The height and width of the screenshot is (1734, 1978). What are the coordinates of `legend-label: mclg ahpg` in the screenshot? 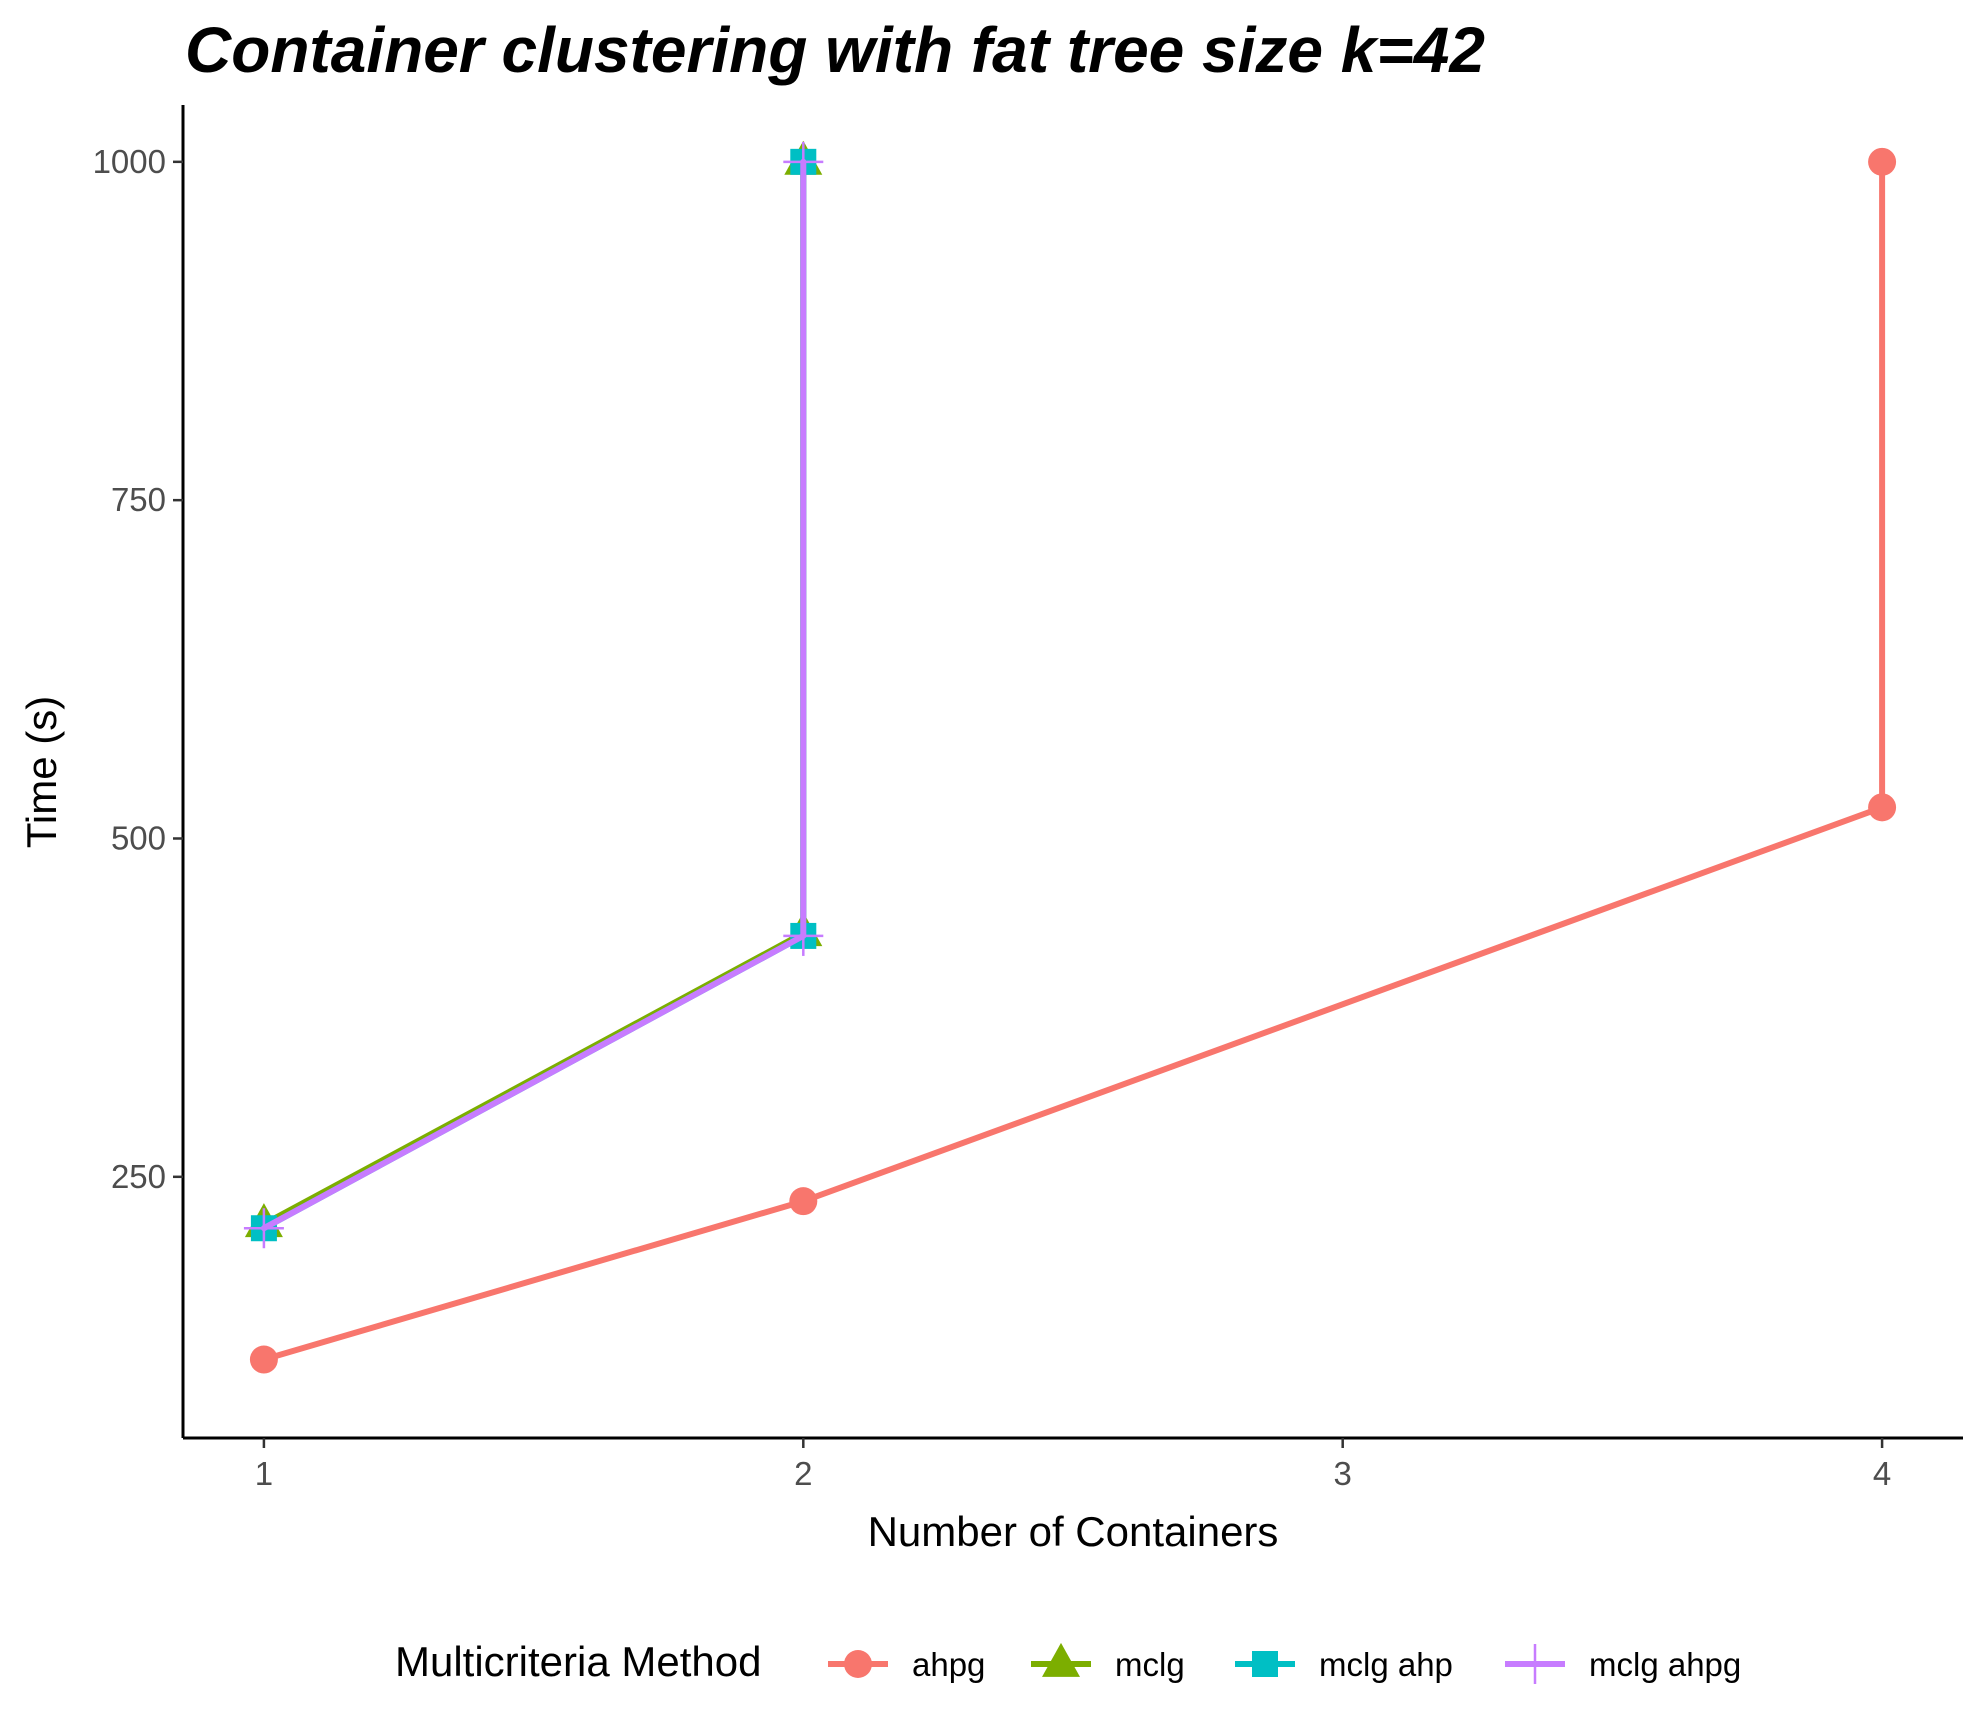 It's located at (1665, 1664).